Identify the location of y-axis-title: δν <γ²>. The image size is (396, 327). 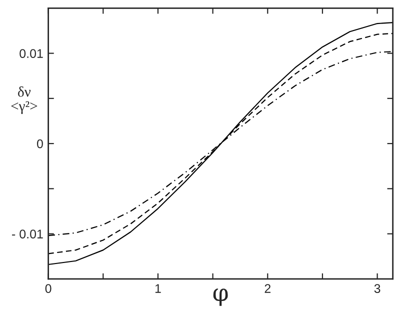
(24, 100).